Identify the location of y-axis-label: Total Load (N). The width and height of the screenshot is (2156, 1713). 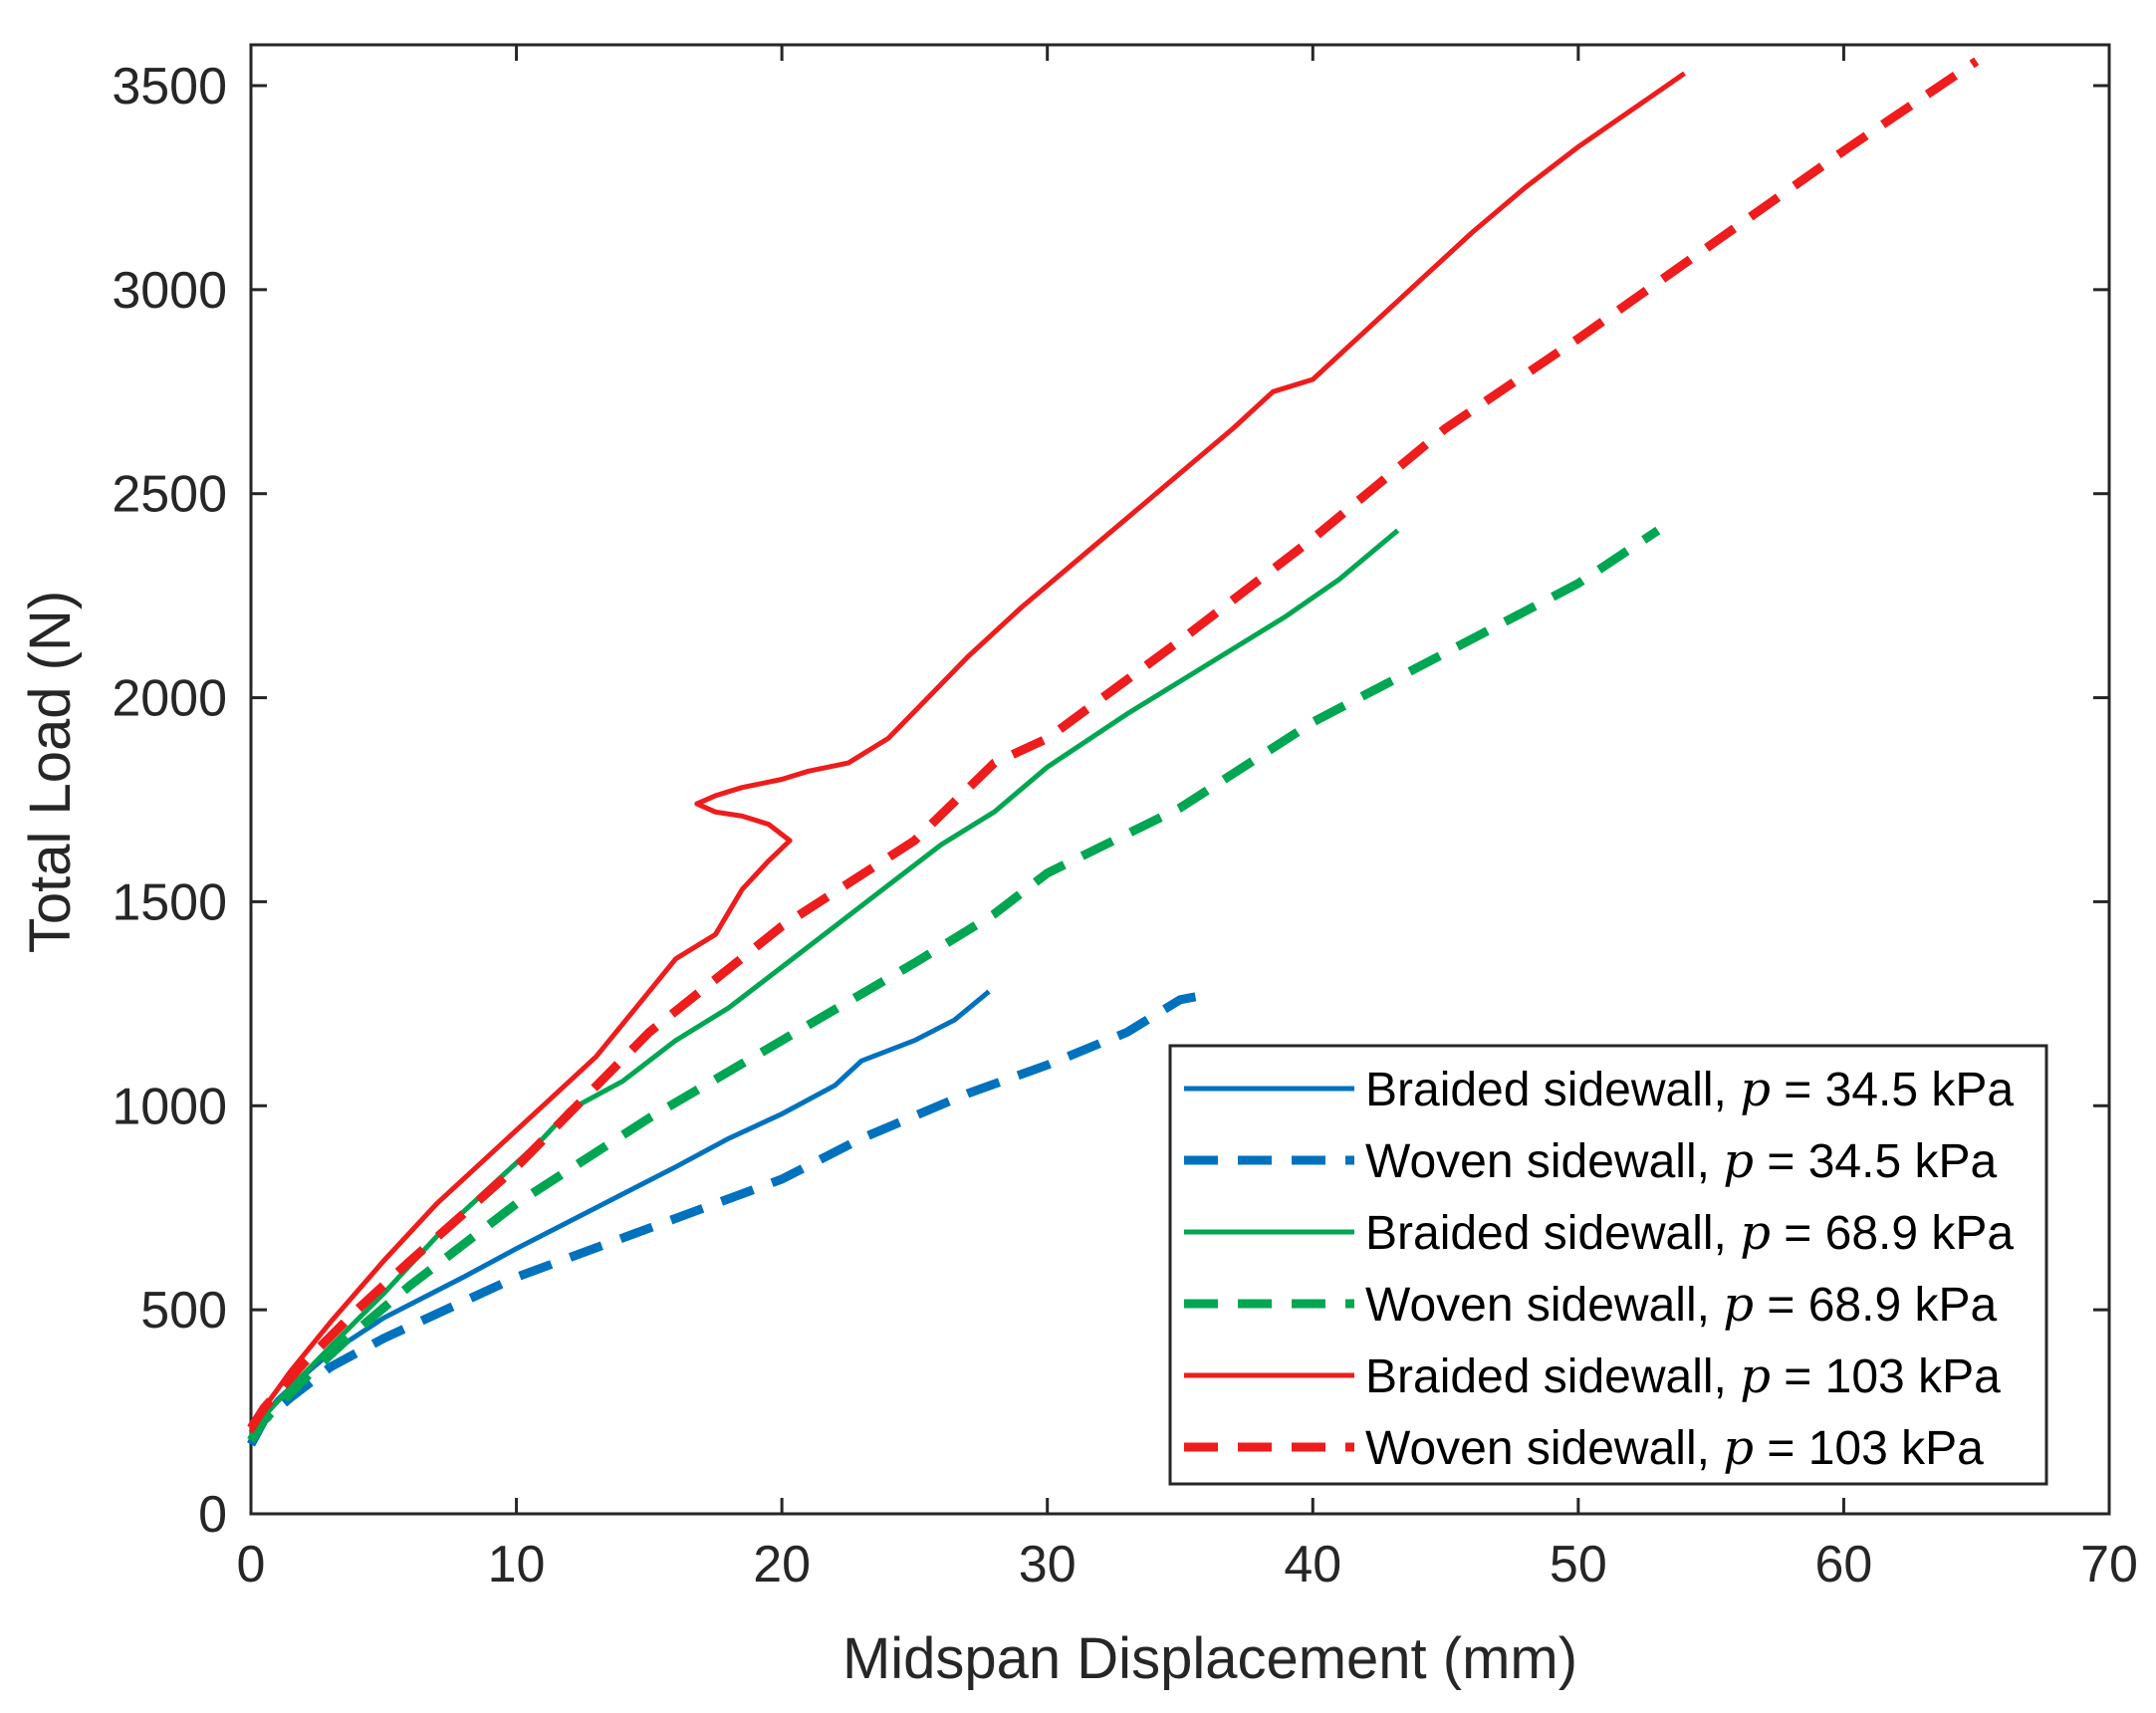
(50, 772).